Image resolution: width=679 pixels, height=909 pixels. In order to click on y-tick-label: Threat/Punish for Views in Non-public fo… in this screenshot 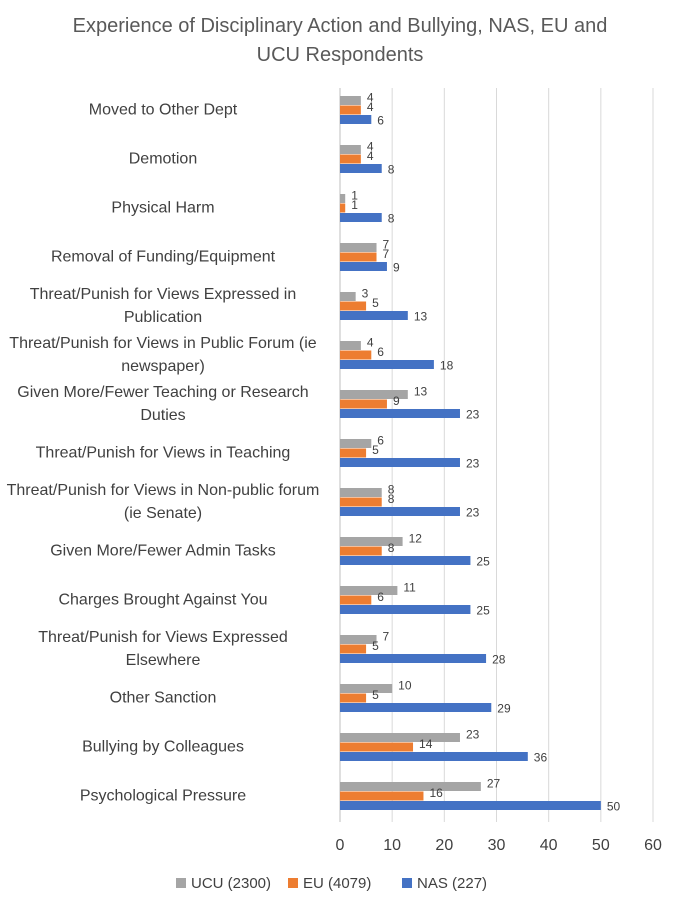, I will do `click(163, 502)`.